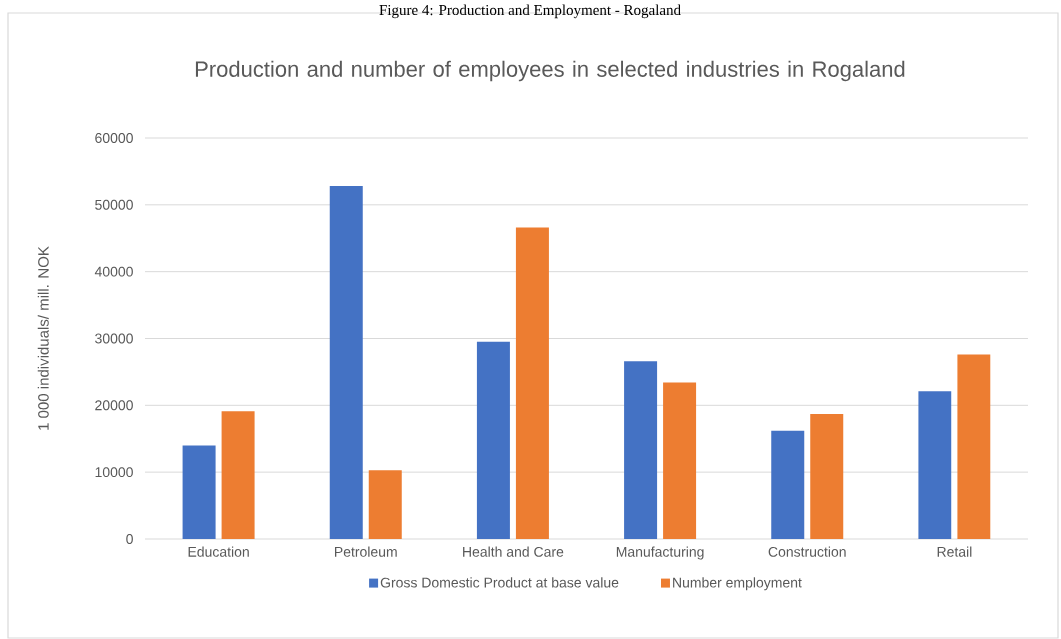 This screenshot has width=1061, height=639. What do you see at coordinates (499, 582) in the screenshot?
I see `legend-label: Gross Domestic Product at base value` at bounding box center [499, 582].